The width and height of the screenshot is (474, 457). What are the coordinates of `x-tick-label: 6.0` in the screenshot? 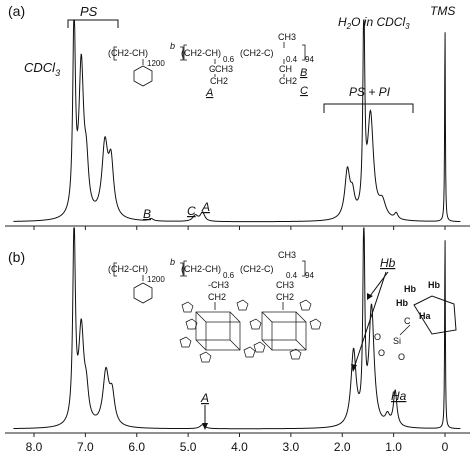 It's located at (136, 447).